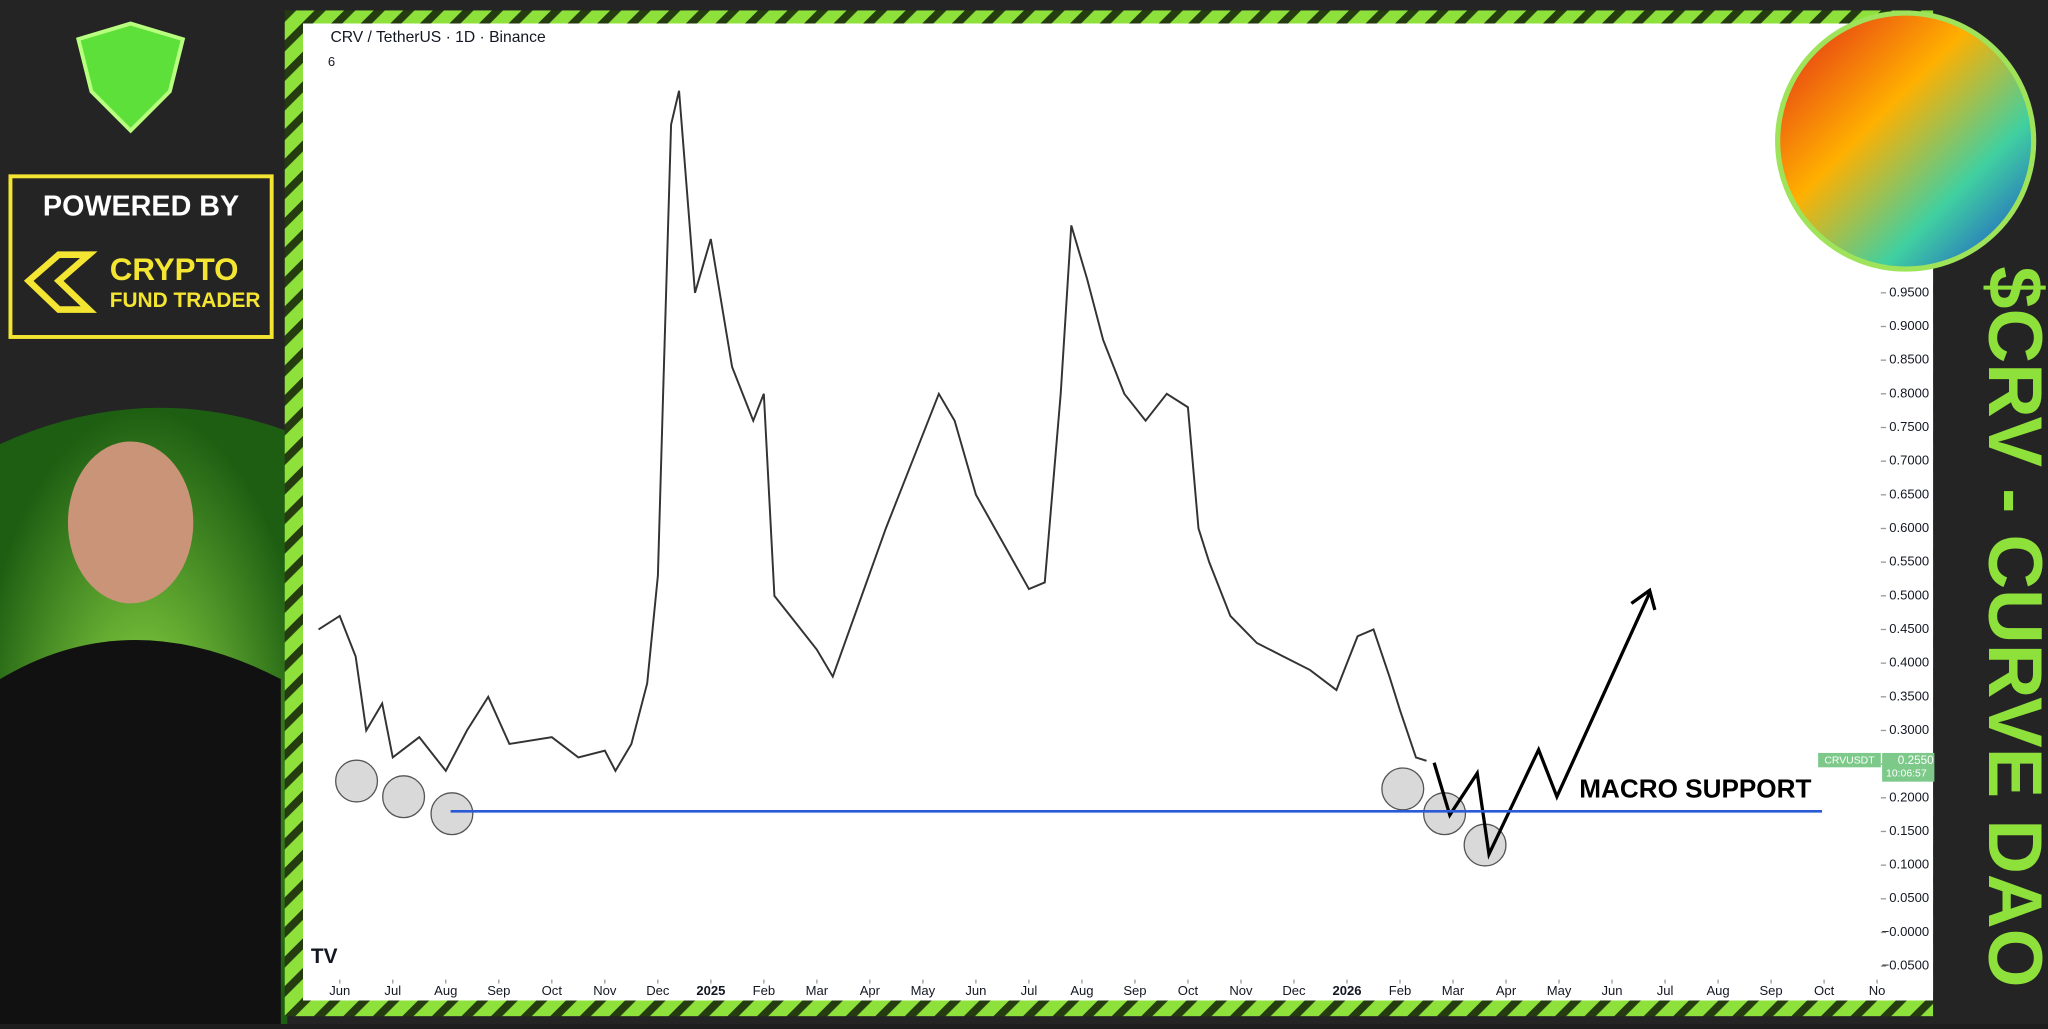 The height and width of the screenshot is (1029, 2048). I want to click on indicator-count: 6, so click(331, 61).